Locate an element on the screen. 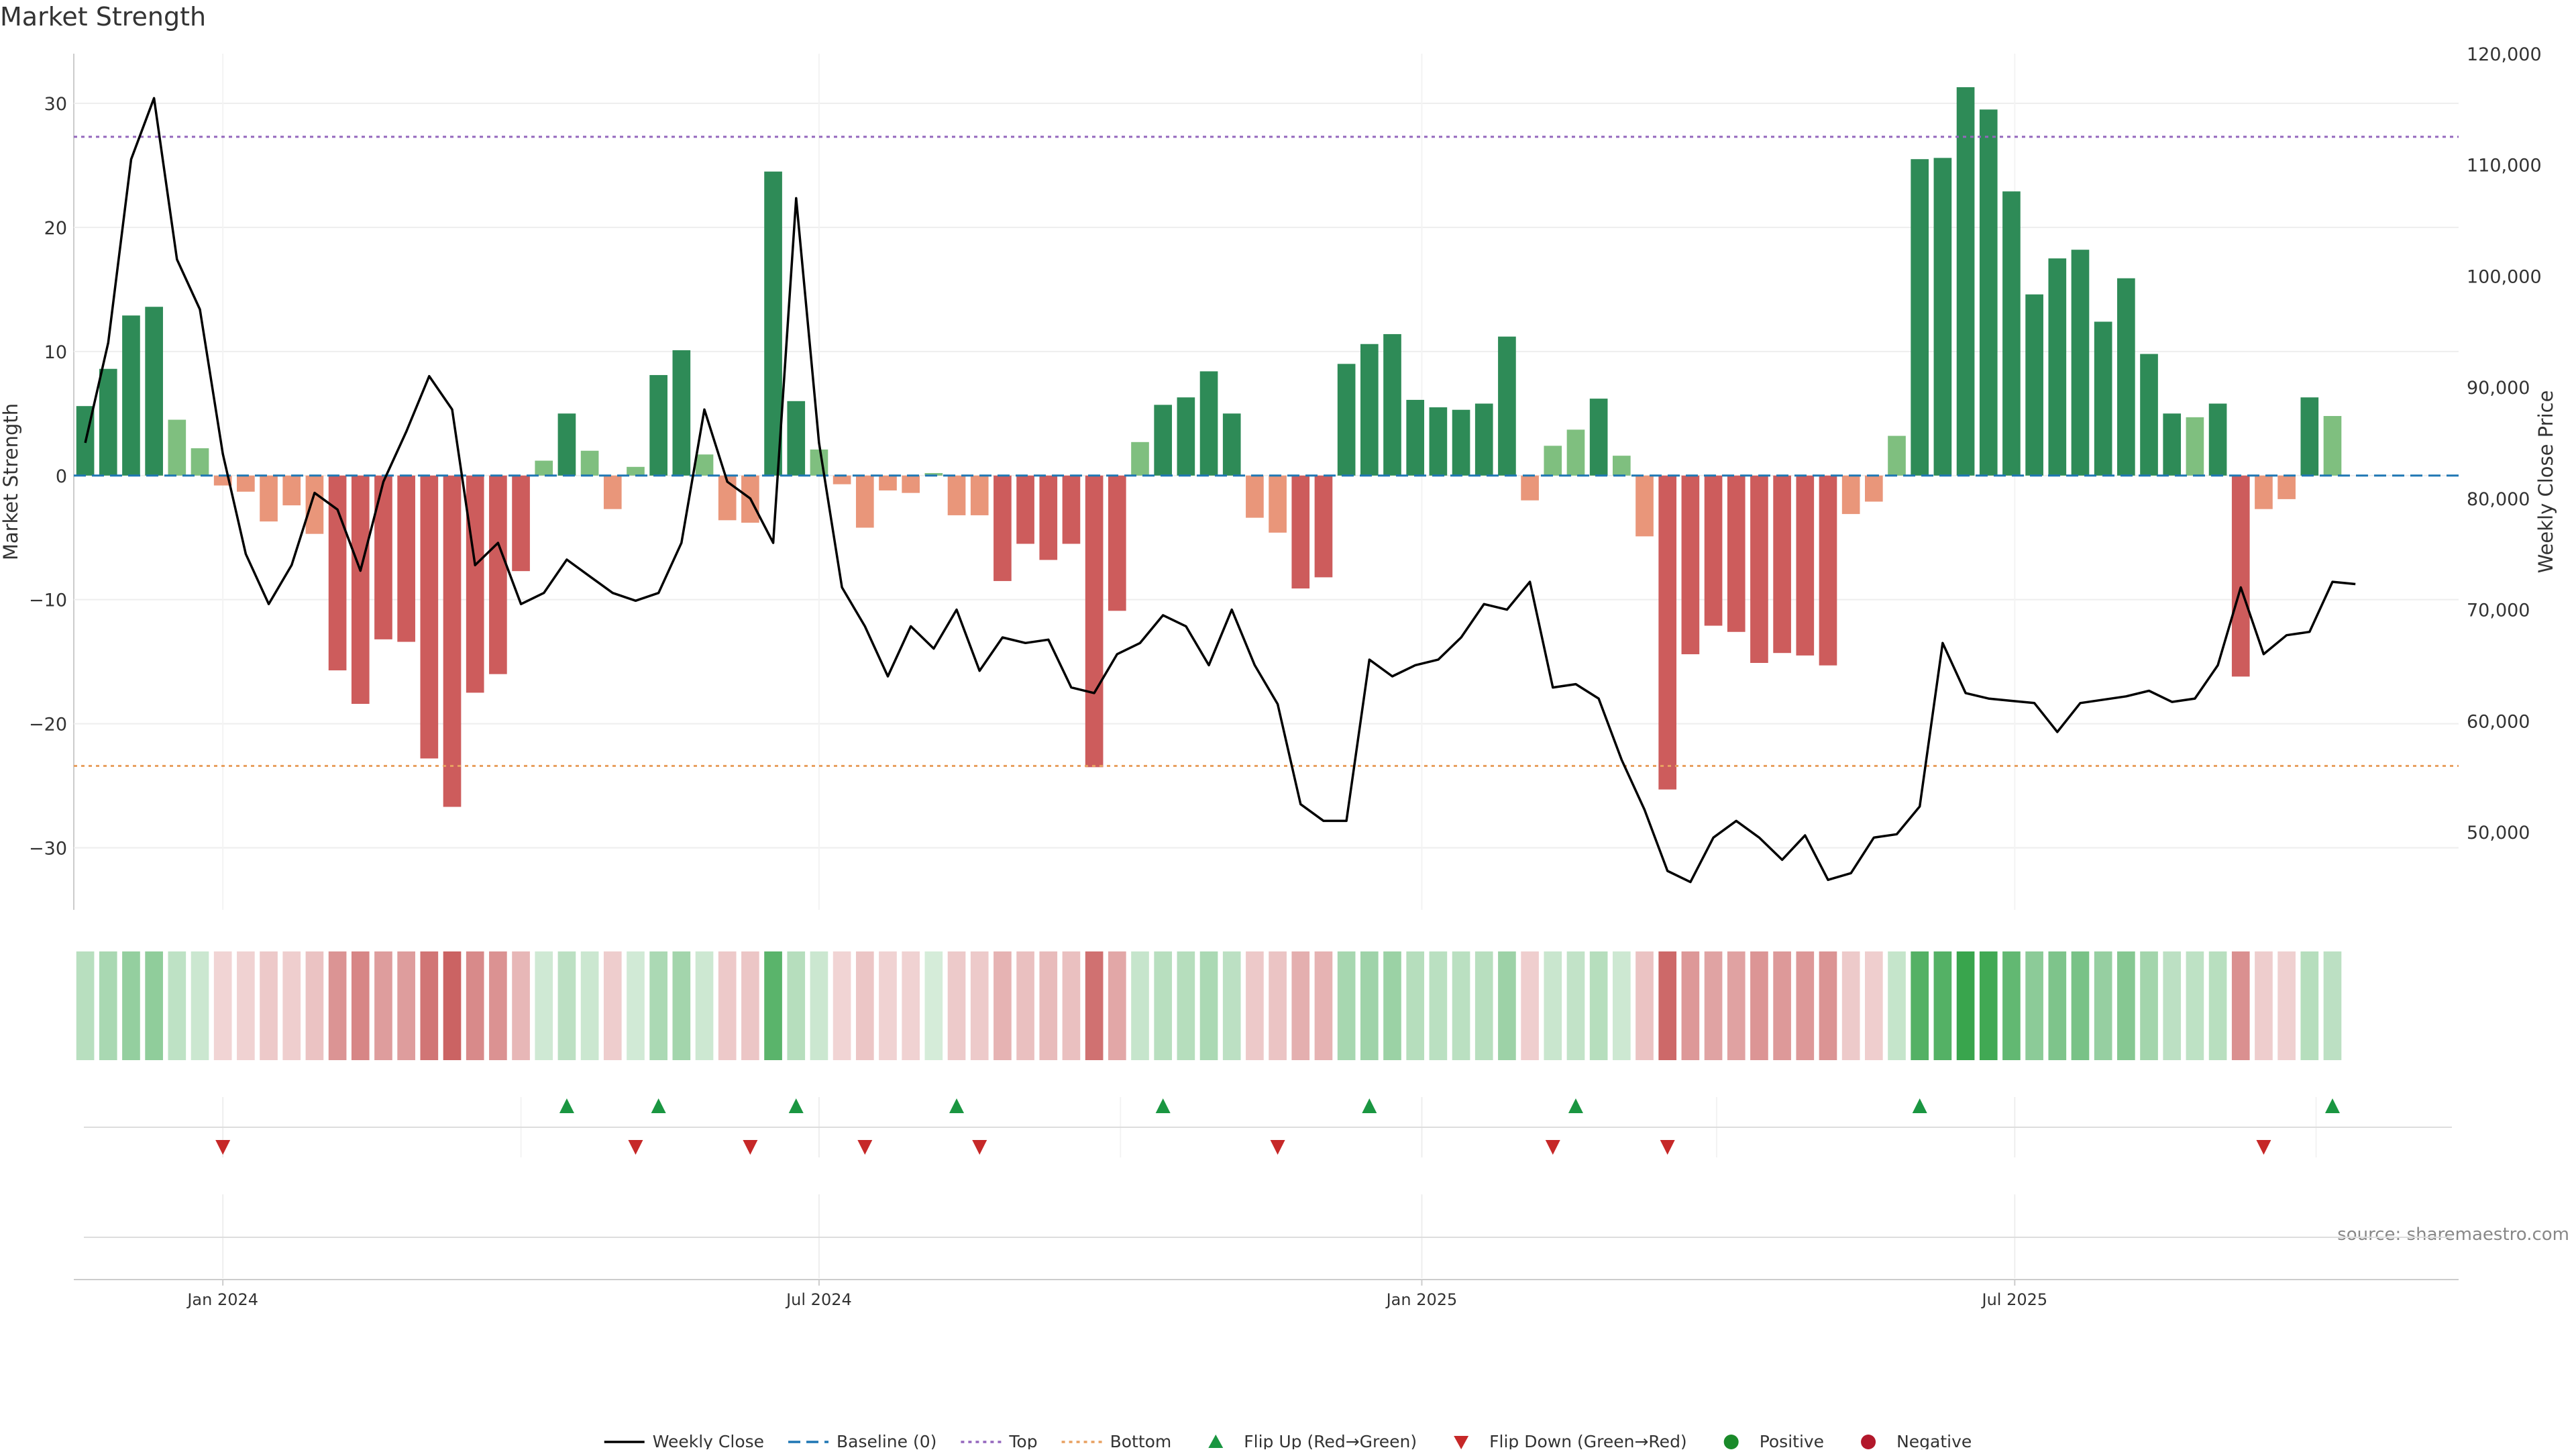 The image size is (2576, 1452). legend-label: Flip Up (Red→Green) is located at coordinates (1330, 1440).